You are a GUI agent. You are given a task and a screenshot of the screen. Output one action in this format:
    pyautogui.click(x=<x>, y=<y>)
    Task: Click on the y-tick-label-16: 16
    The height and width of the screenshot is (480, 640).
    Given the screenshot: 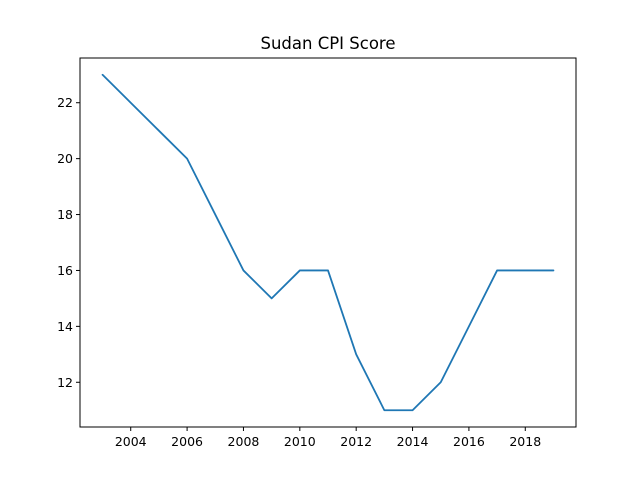 What is the action you would take?
    pyautogui.click(x=65, y=270)
    